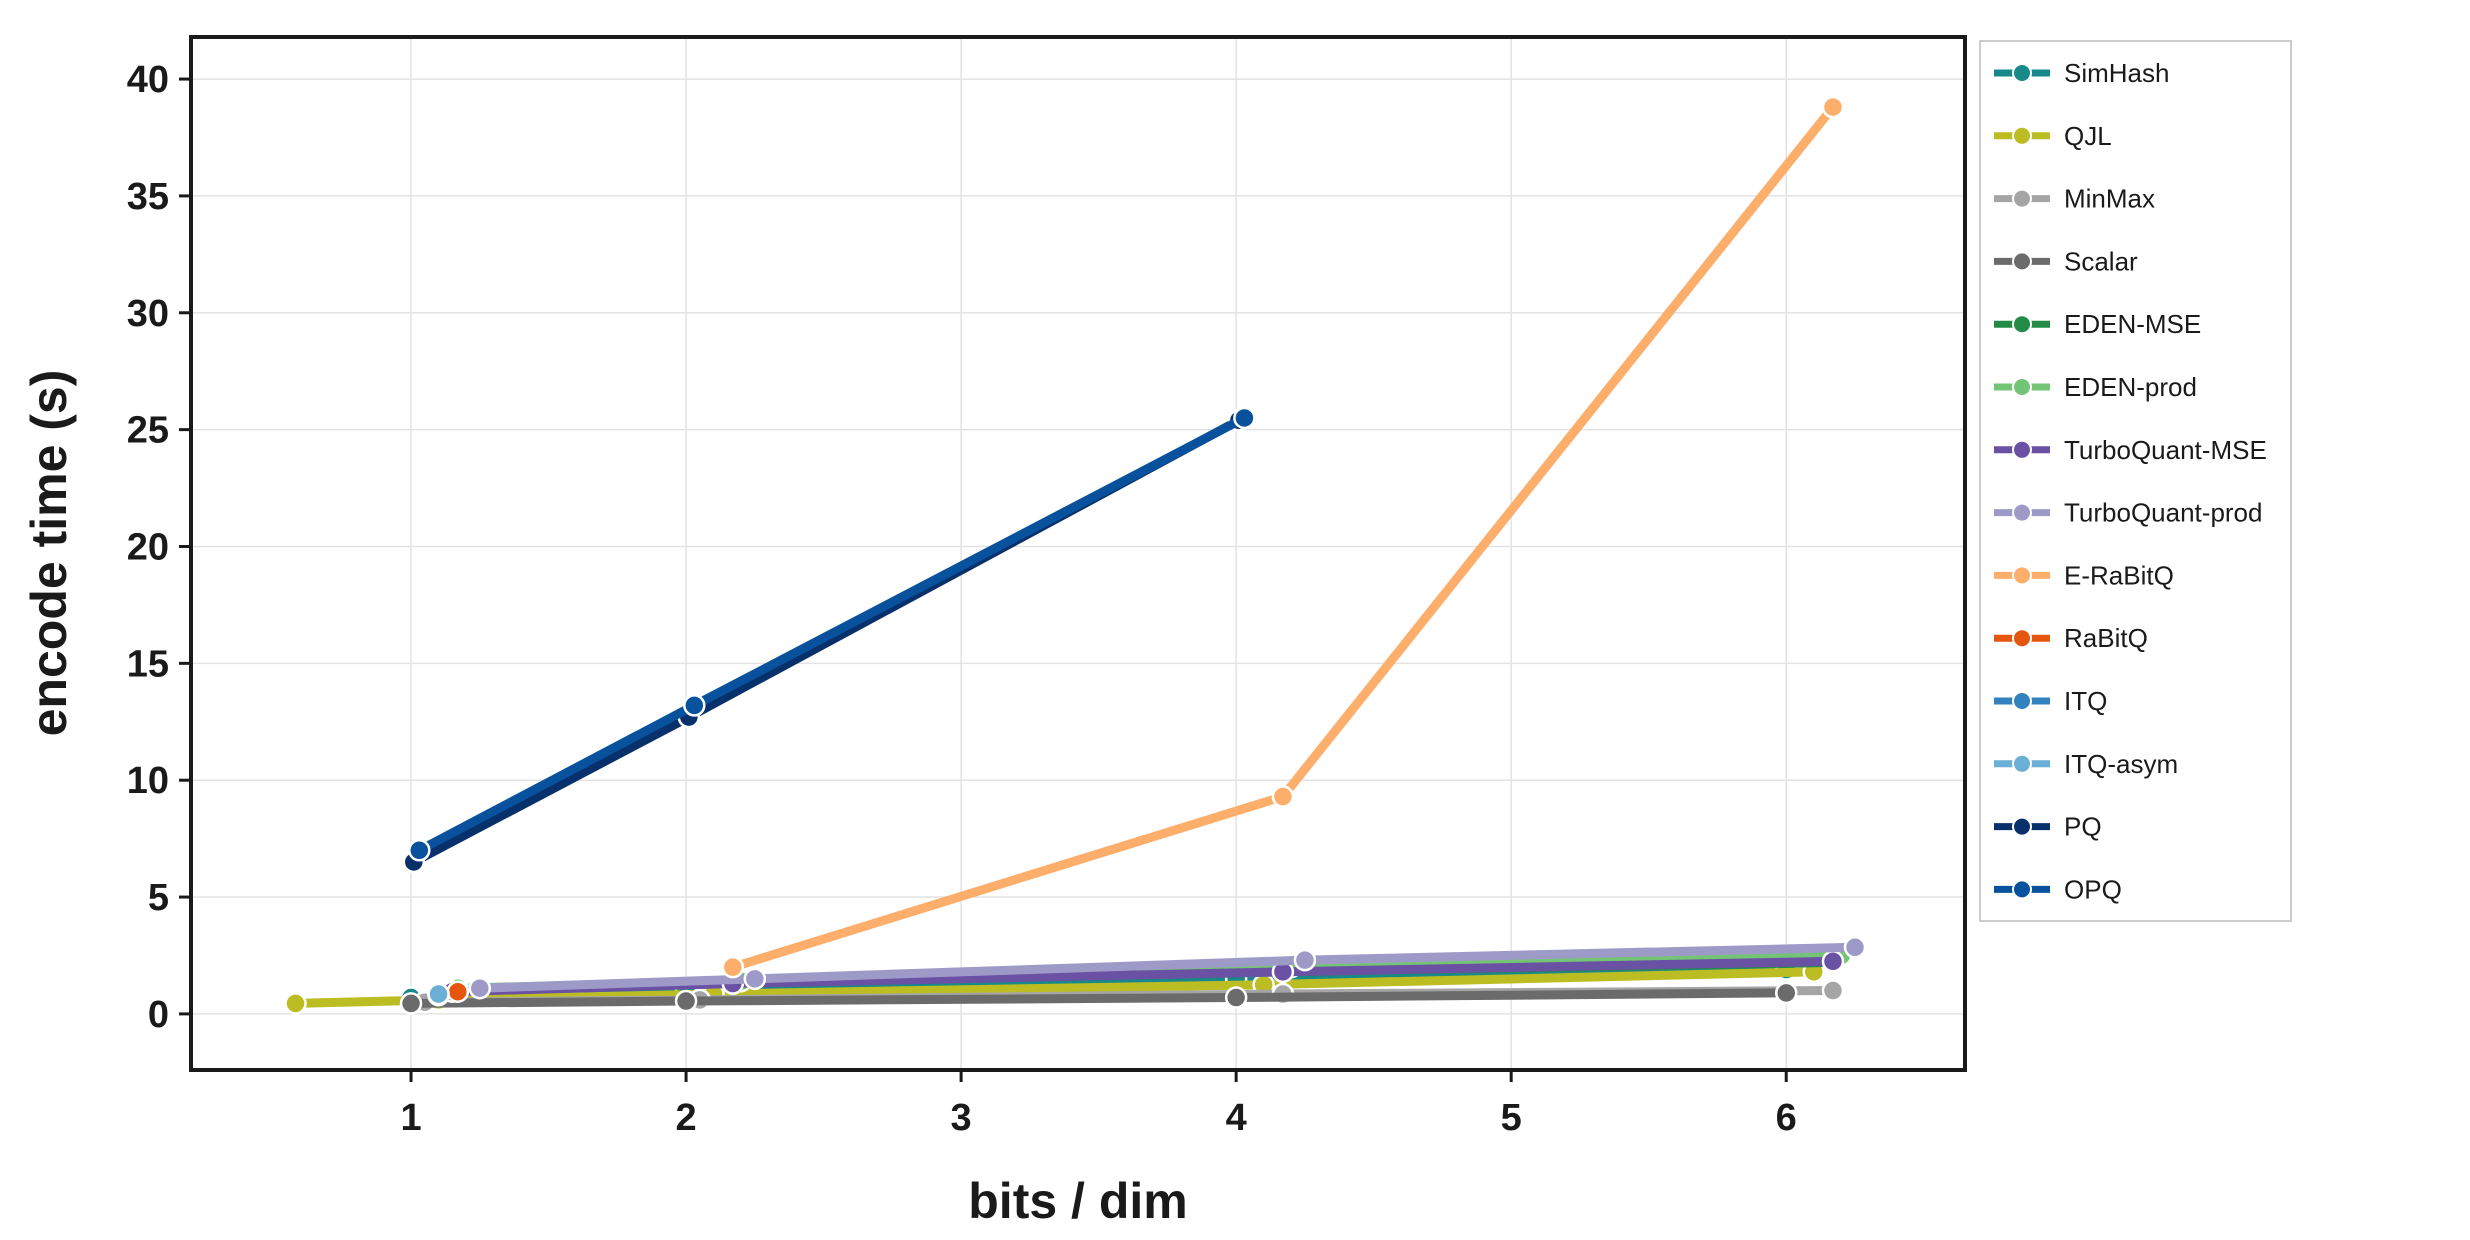 The height and width of the screenshot is (1240, 2470). Describe the element at coordinates (2048, 827) in the screenshot. I see `legend-item: PQ` at that location.